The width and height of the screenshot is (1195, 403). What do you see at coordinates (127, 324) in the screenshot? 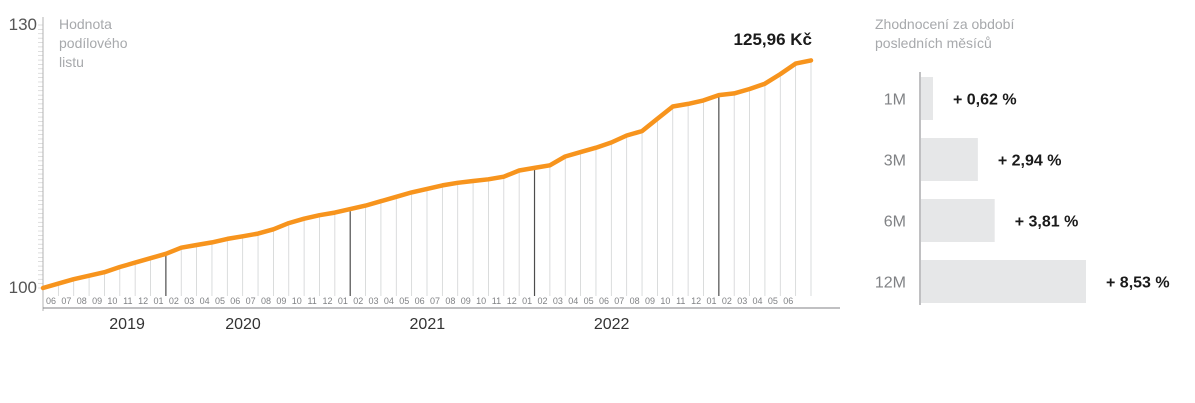
I see `x-tick-label-year: 2019` at bounding box center [127, 324].